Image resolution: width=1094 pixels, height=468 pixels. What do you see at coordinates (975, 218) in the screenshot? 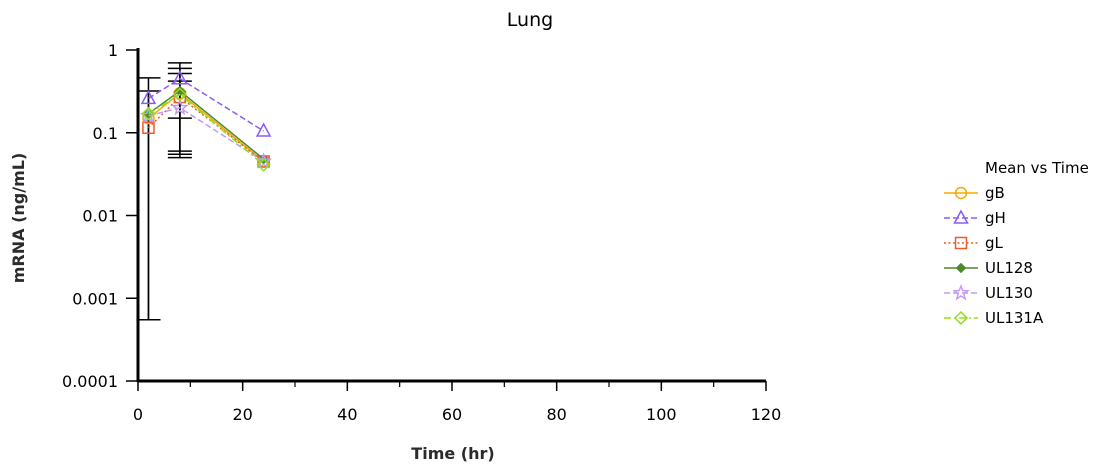
I see `legend-item-gh: gH` at bounding box center [975, 218].